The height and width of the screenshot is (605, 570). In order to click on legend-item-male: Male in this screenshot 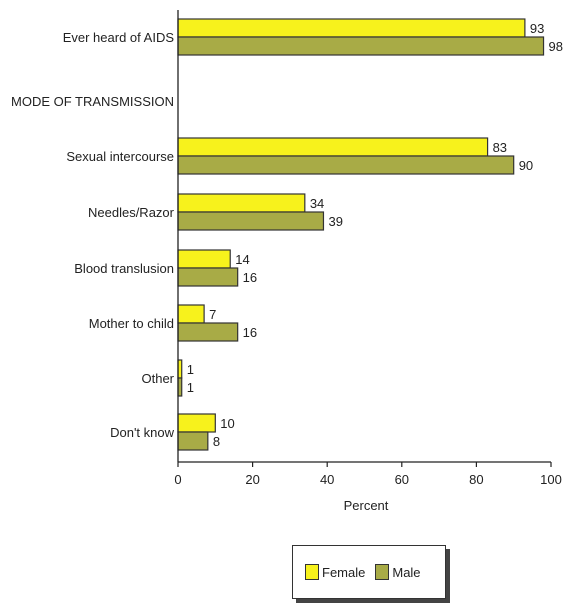, I will do `click(398, 572)`.